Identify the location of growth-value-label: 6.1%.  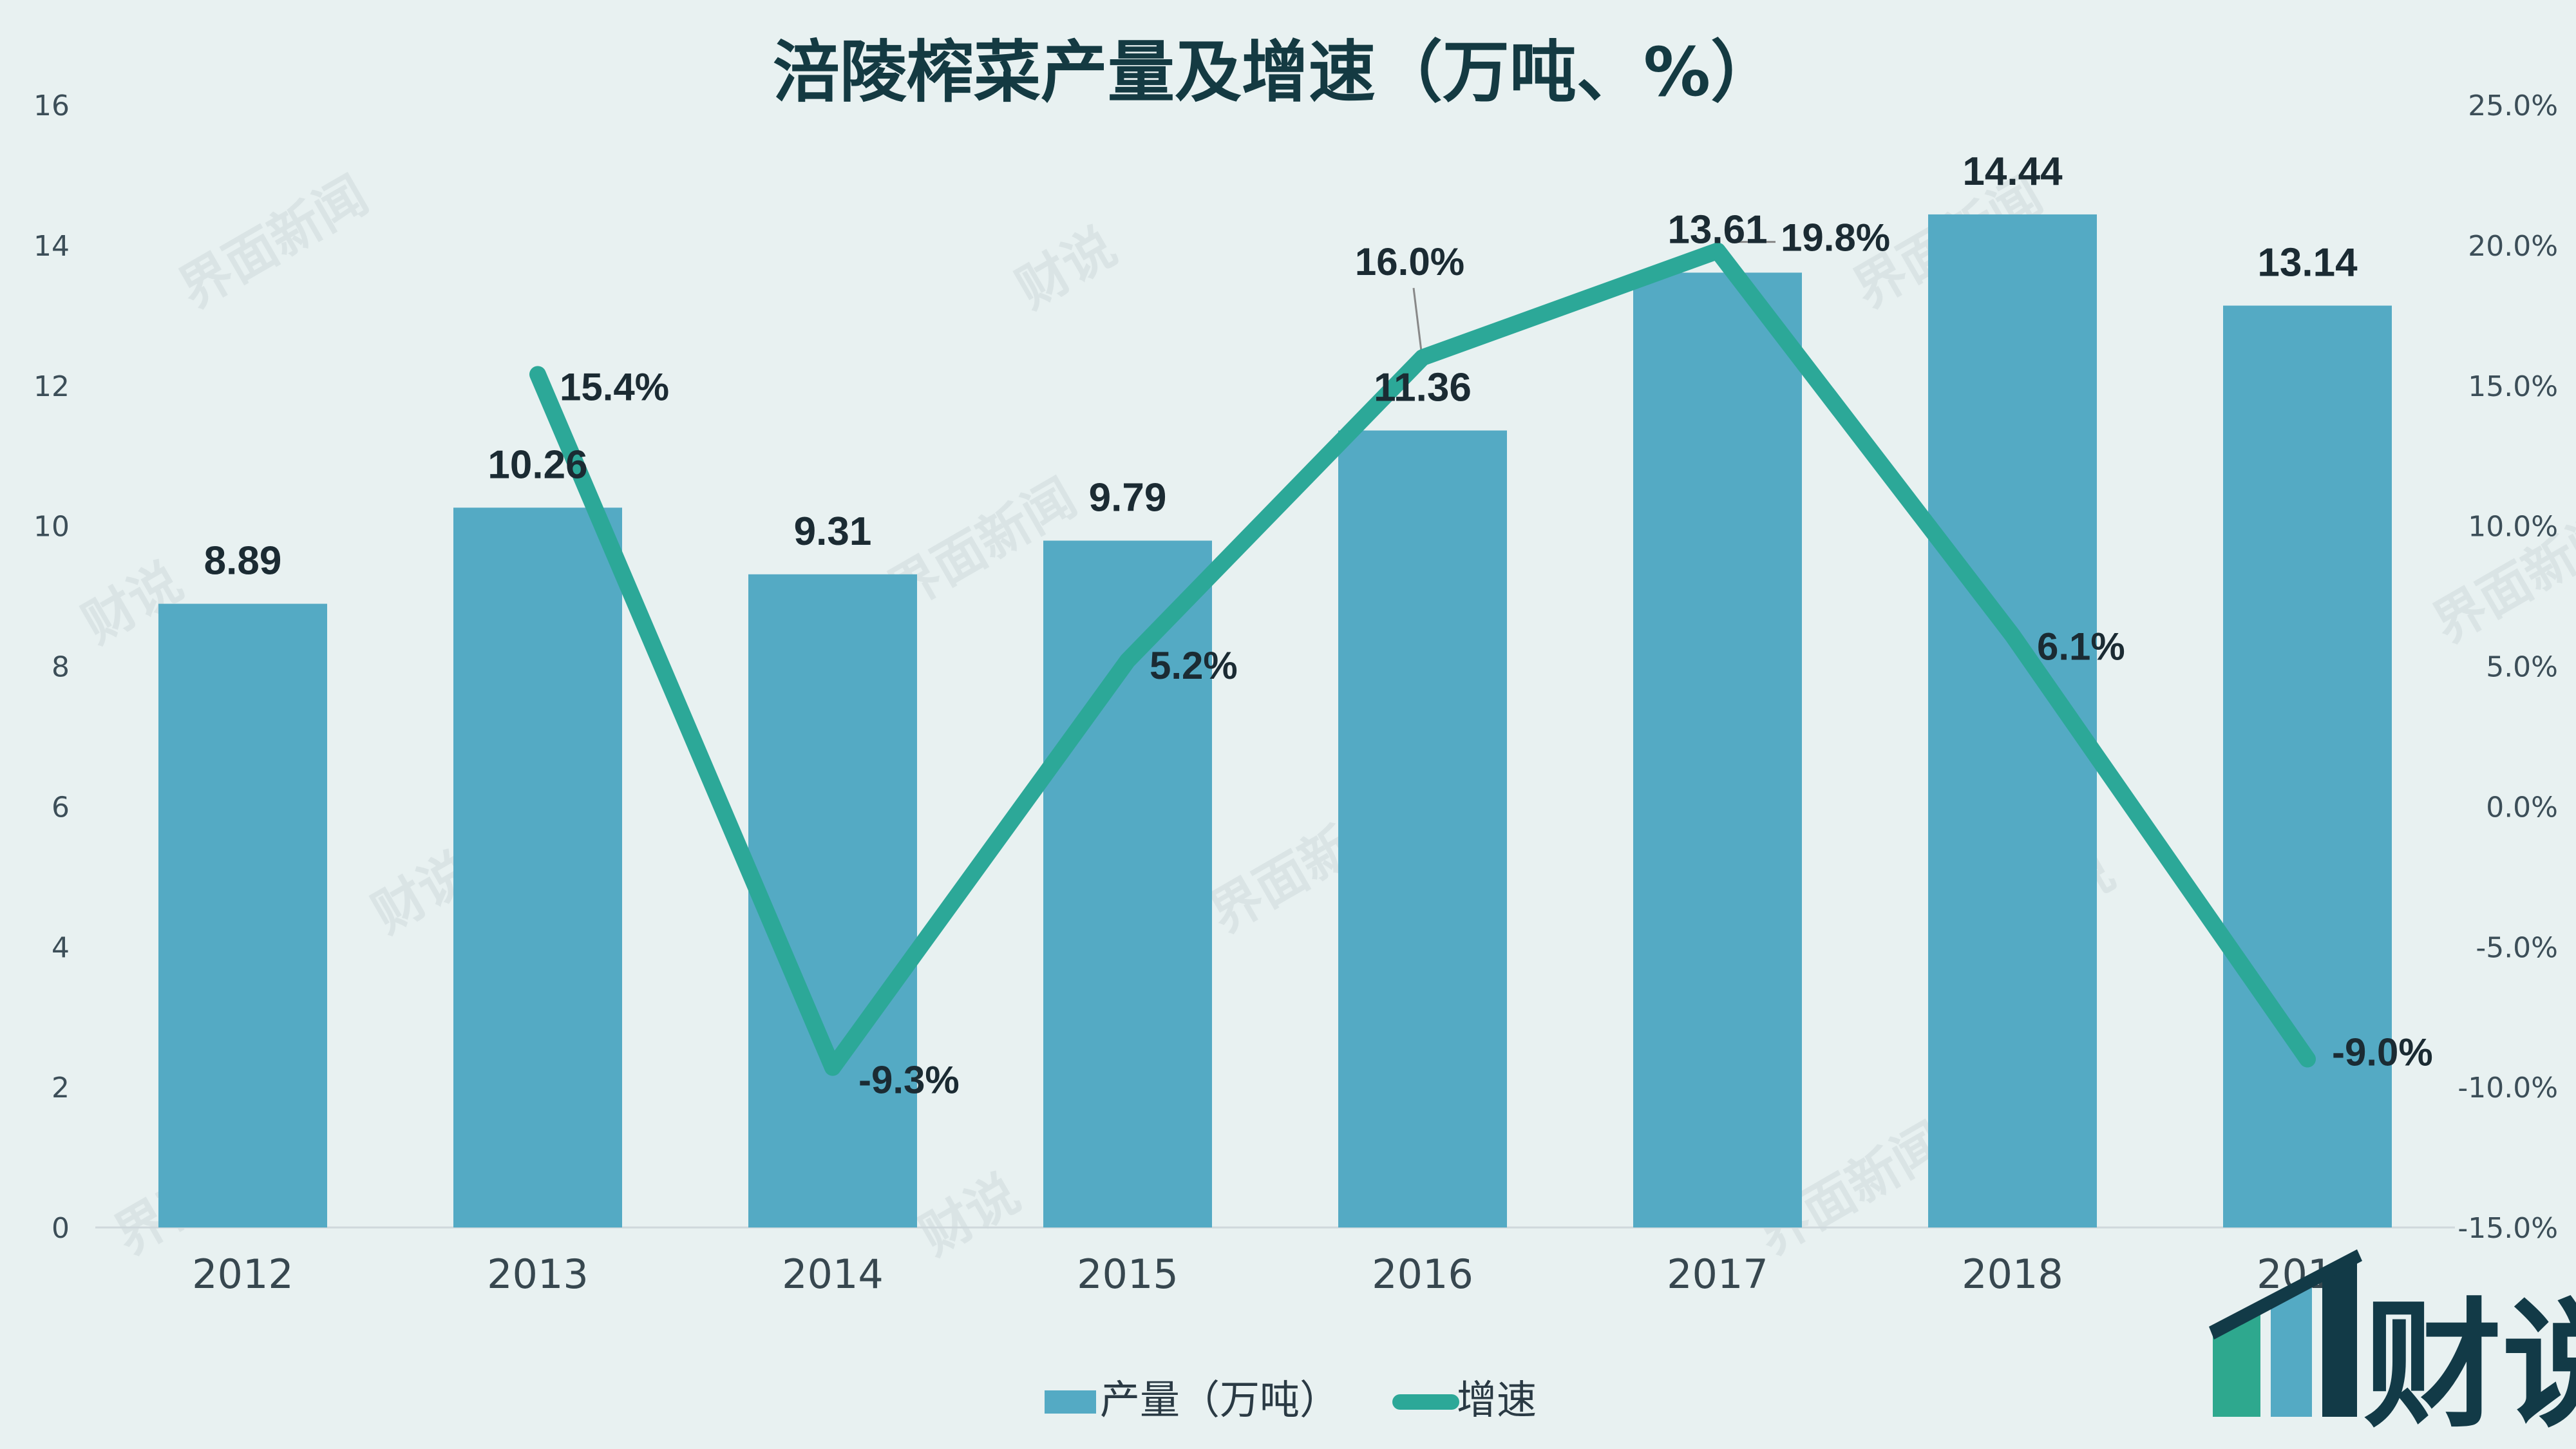
(2081, 646).